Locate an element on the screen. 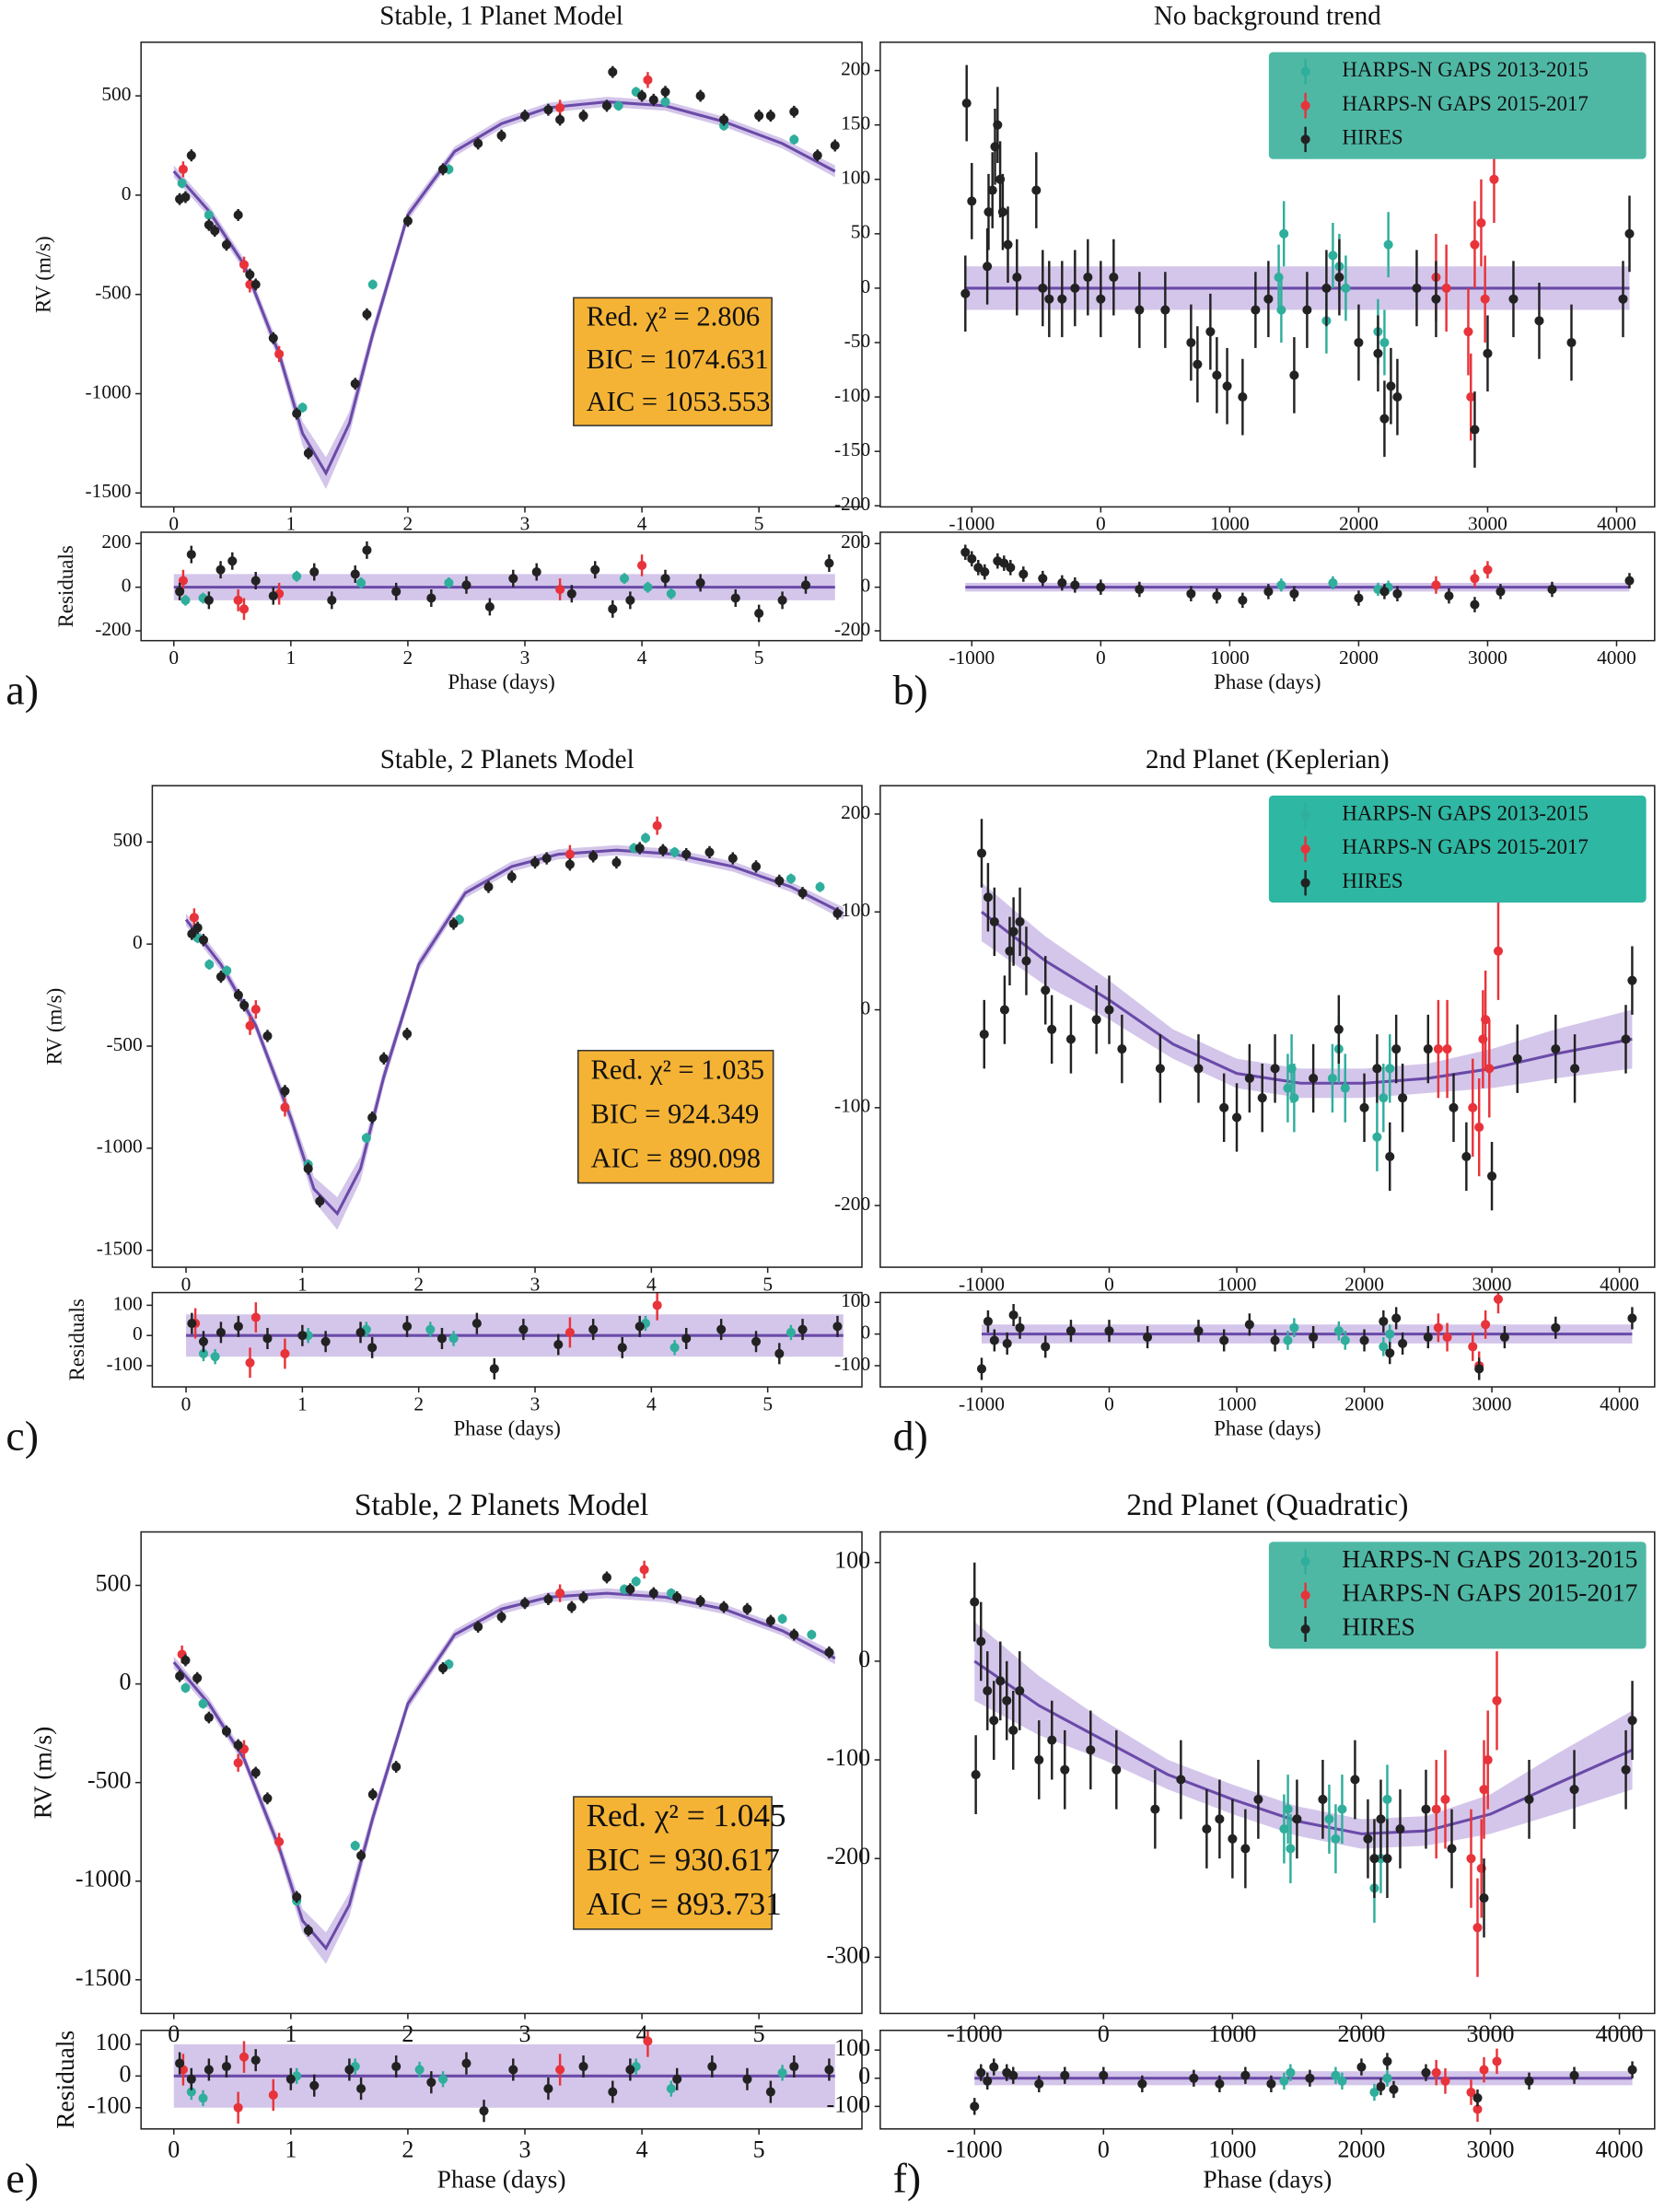 This screenshot has height=2212, width=1676. y-axis-label: RV (m/s) is located at coordinates (54, 1027).